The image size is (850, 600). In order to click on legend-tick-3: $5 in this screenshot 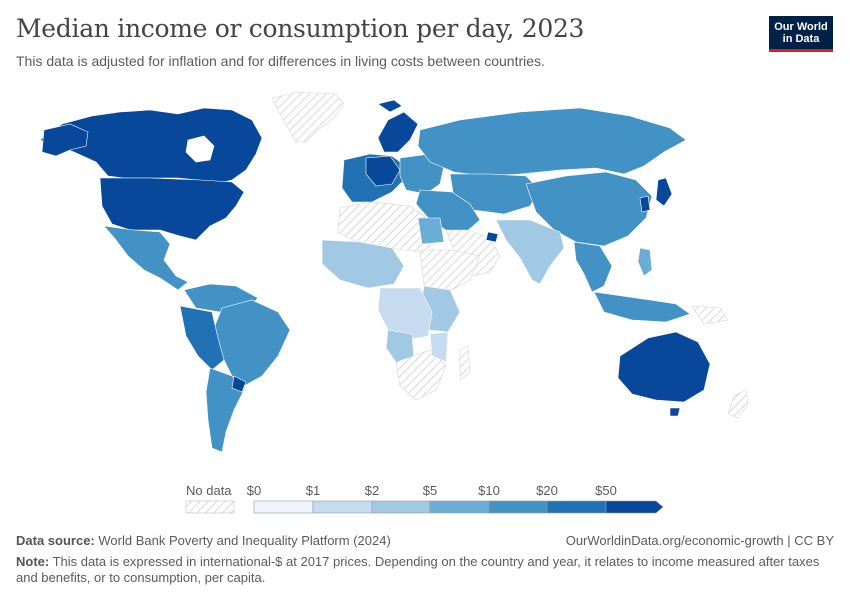, I will do `click(430, 490)`.